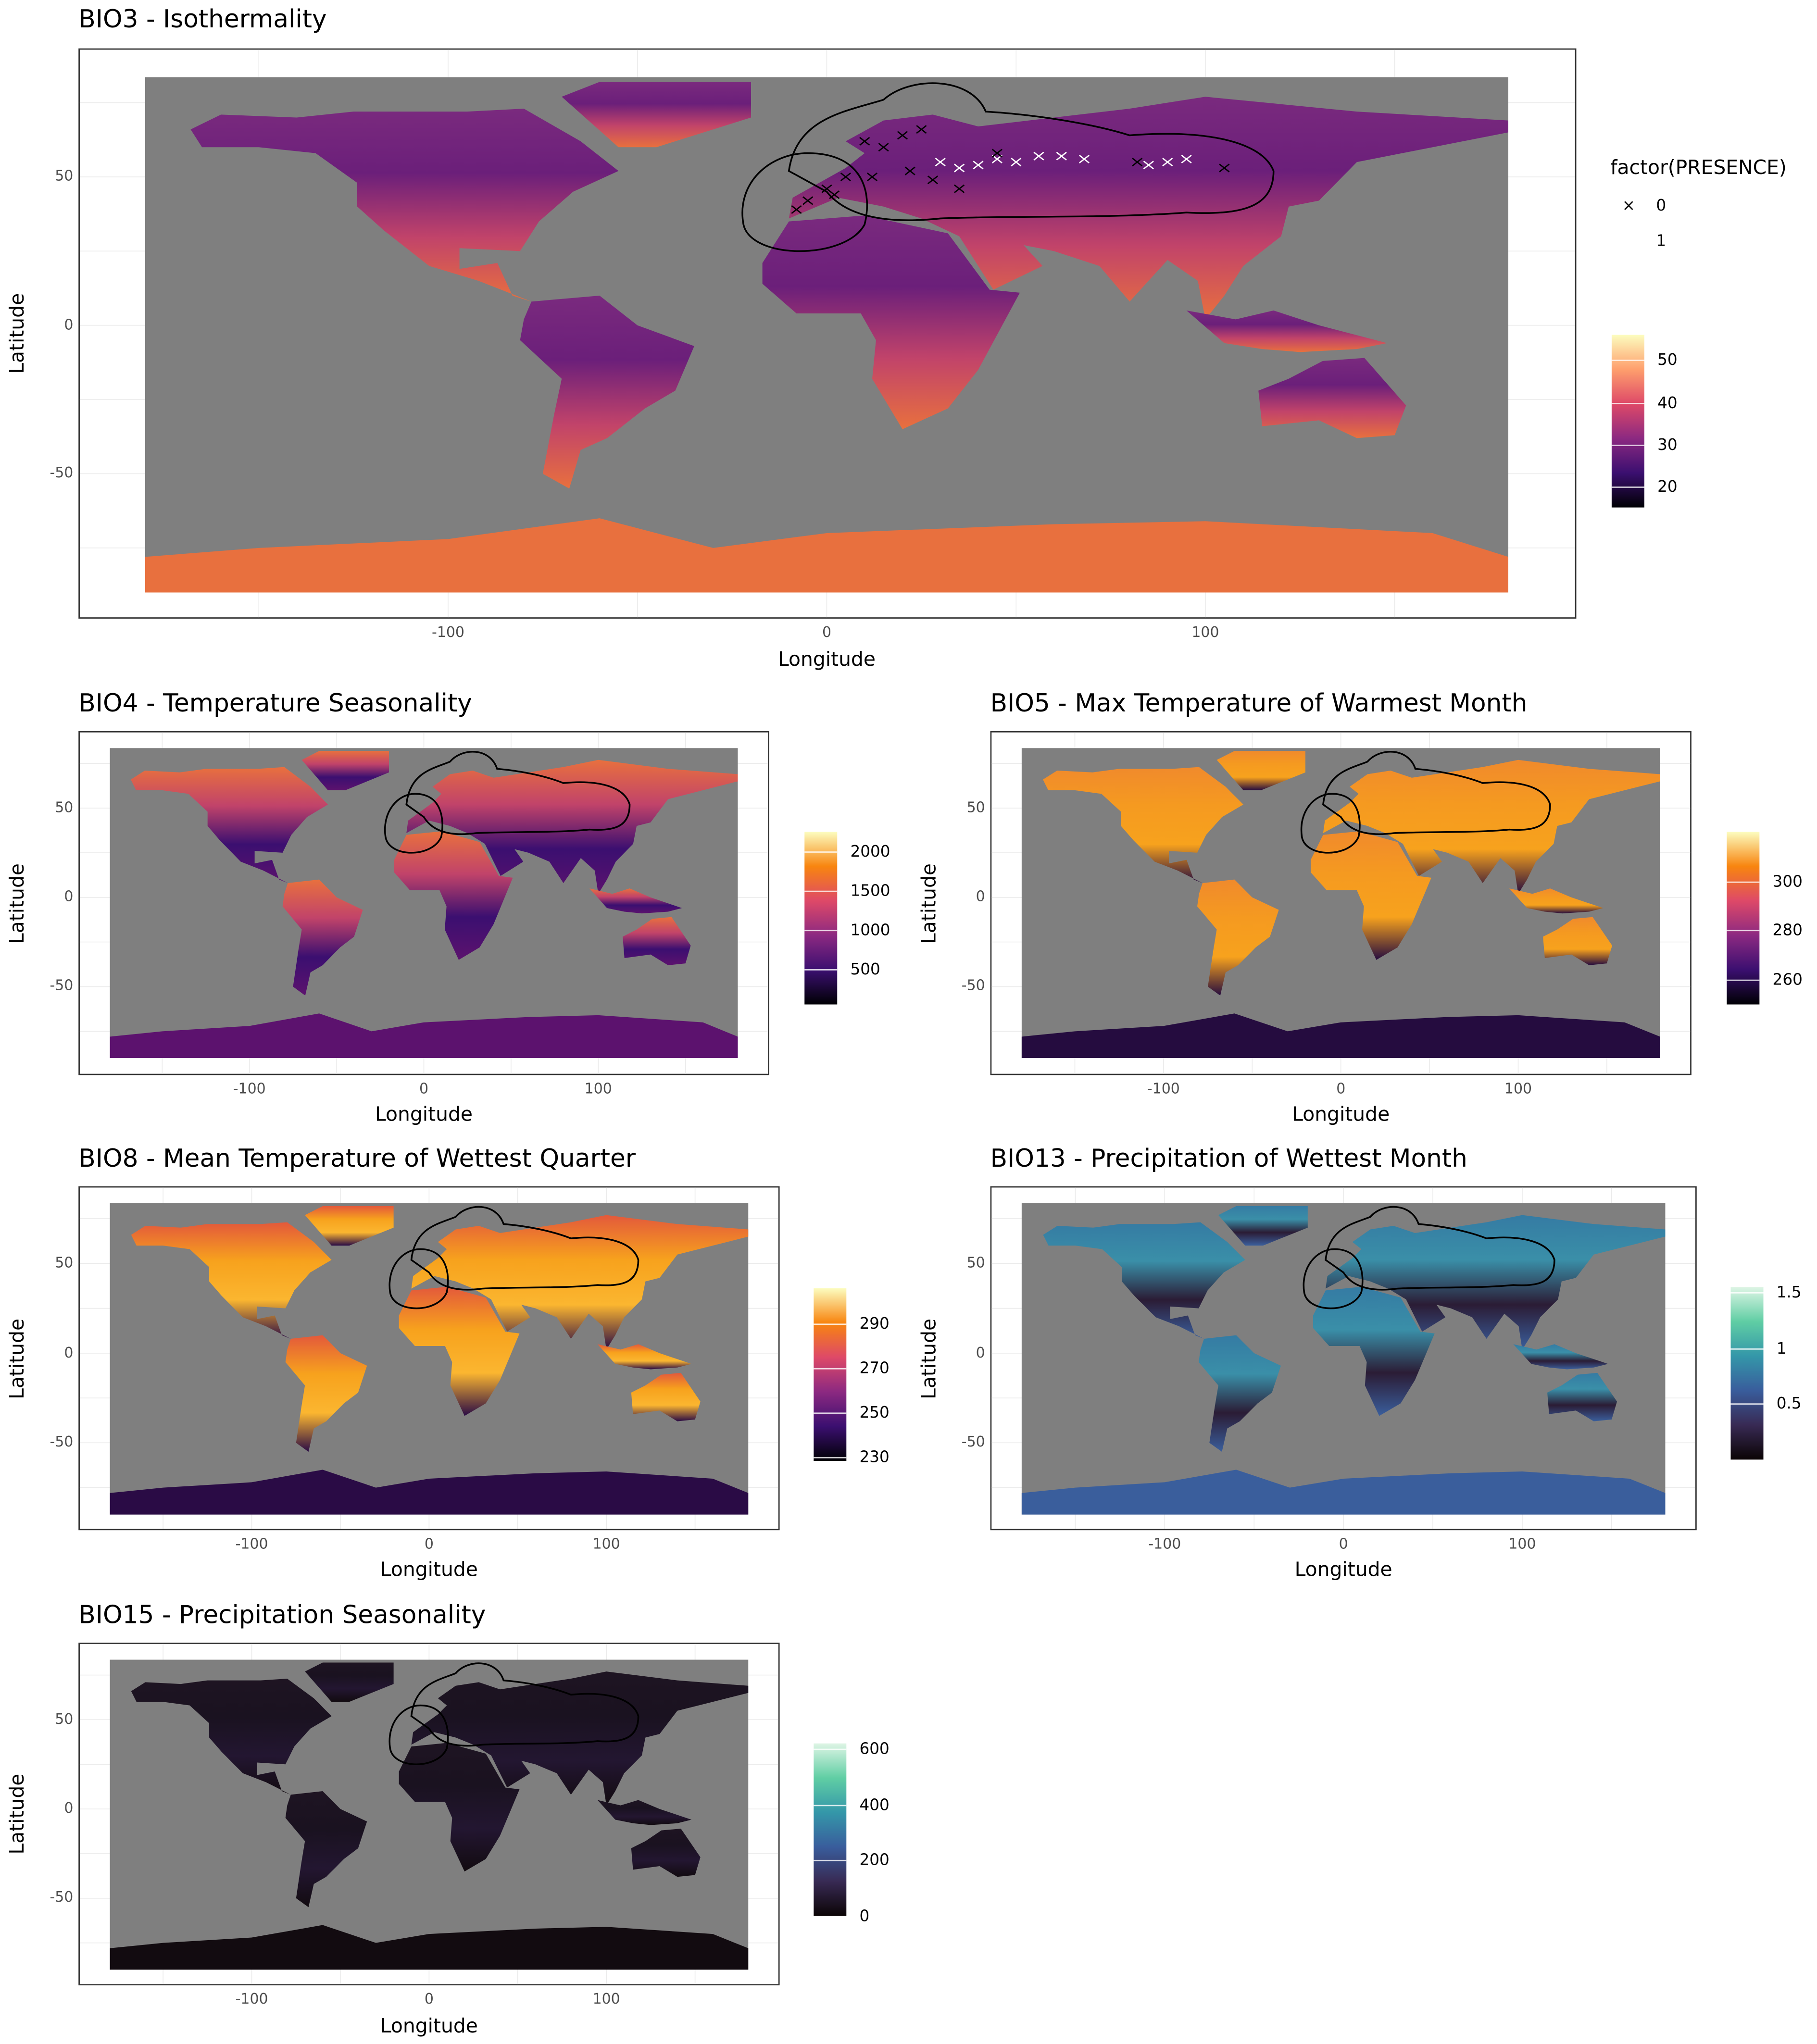  Describe the element at coordinates (1781, 1348) in the screenshot. I see `colorbar-tick-label: 1` at that location.